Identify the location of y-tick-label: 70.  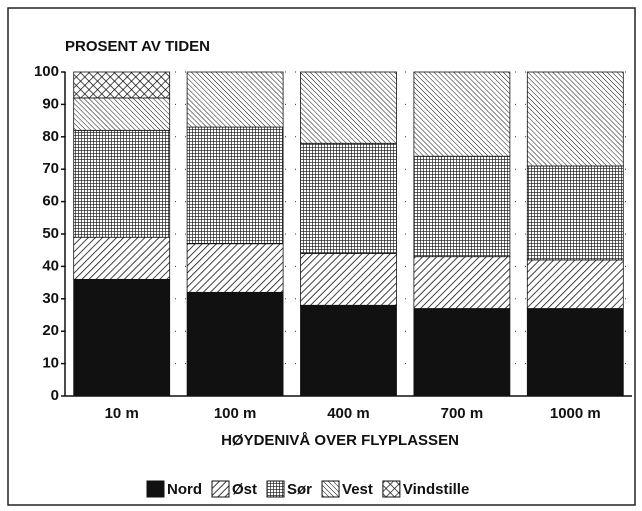
(50, 168).